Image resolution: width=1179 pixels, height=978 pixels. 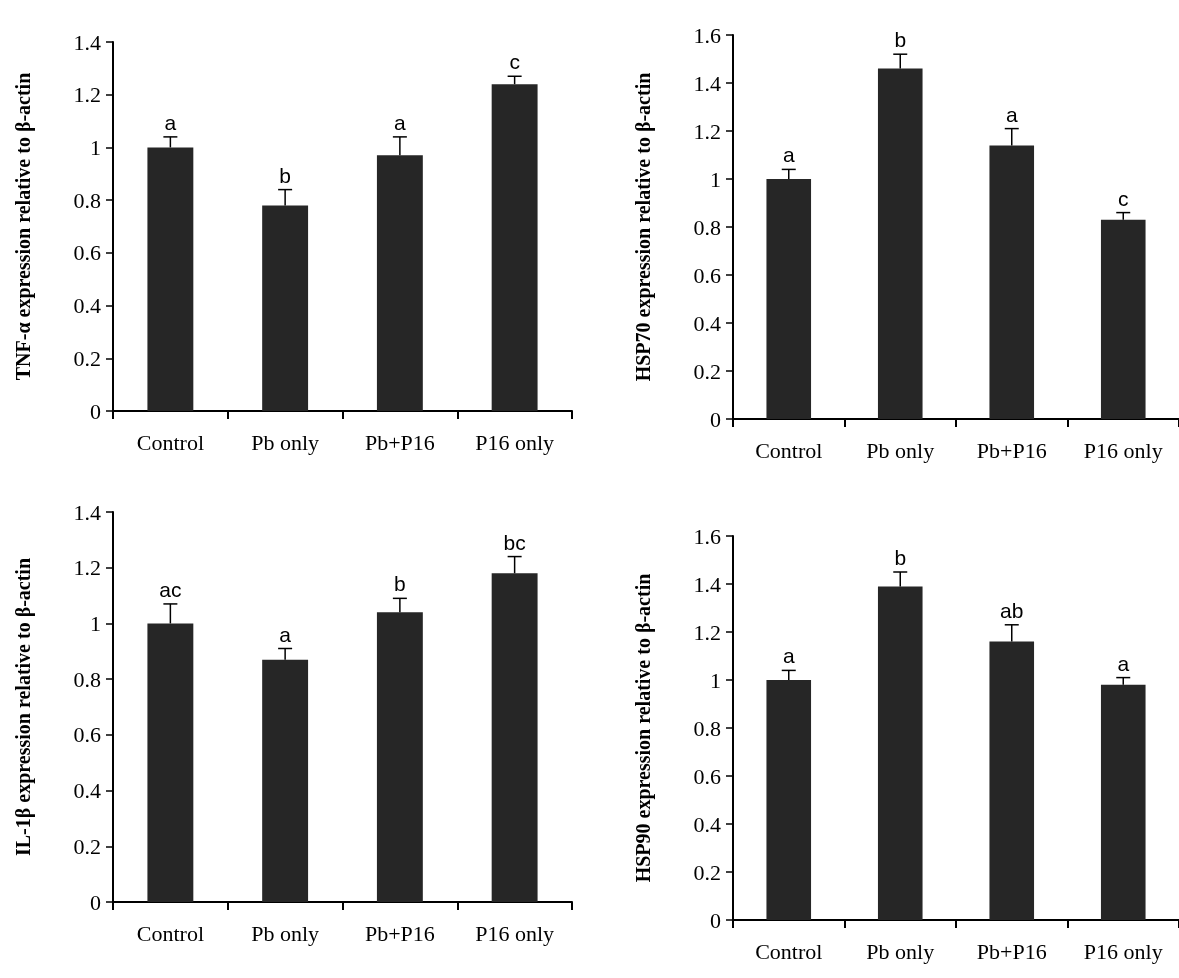 I want to click on y-axis-title: HSP90 expression relative to β-actin, so click(x=643, y=728).